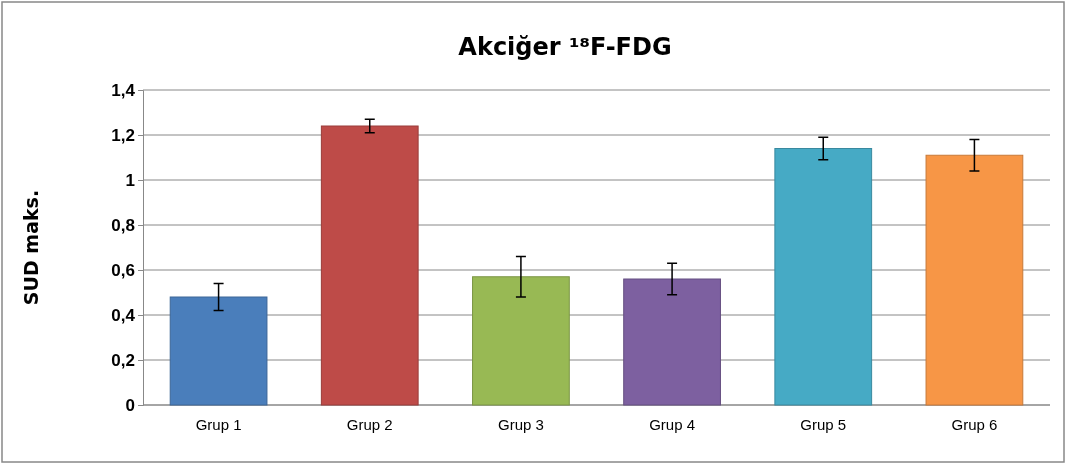  Describe the element at coordinates (565, 47) in the screenshot. I see `chart-title: Akciğer ¹⁸F-FDG` at that location.